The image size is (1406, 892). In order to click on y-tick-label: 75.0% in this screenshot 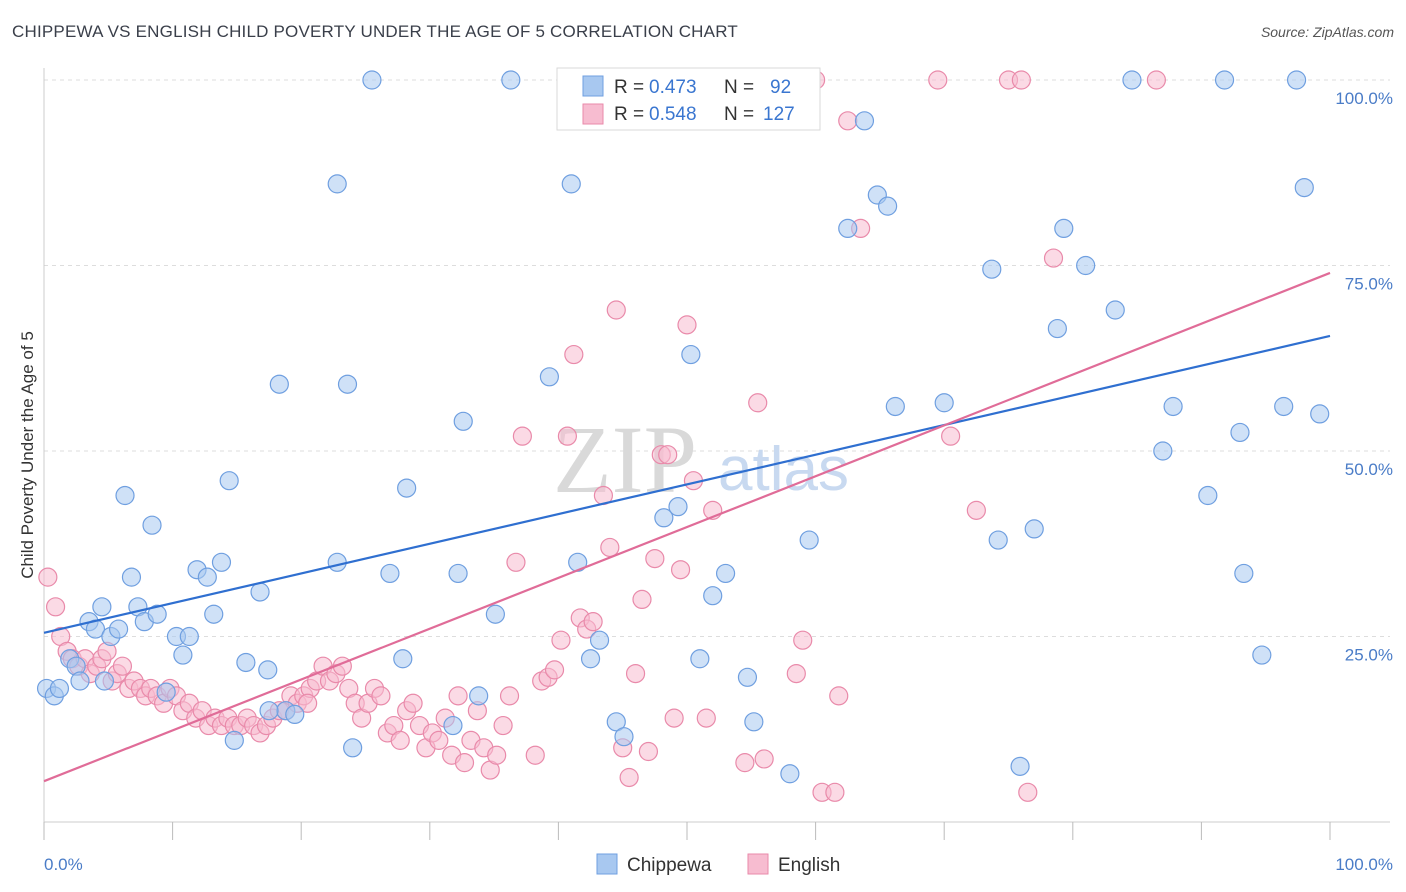, I will do `click(1369, 284)`.